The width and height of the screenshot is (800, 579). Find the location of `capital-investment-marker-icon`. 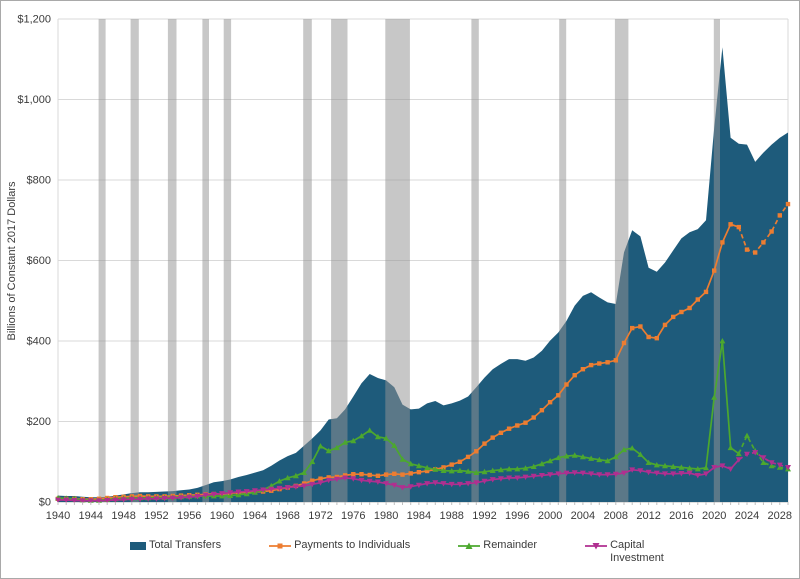

capital-investment-marker-icon is located at coordinates (596, 546).